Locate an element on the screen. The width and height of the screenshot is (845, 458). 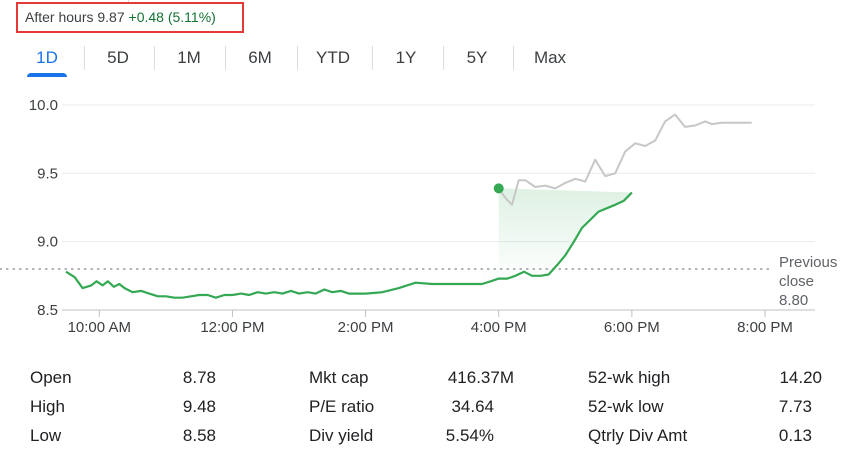
stat-label-qtrly-div-amt: Qtrly Div Amt is located at coordinates (638, 435).